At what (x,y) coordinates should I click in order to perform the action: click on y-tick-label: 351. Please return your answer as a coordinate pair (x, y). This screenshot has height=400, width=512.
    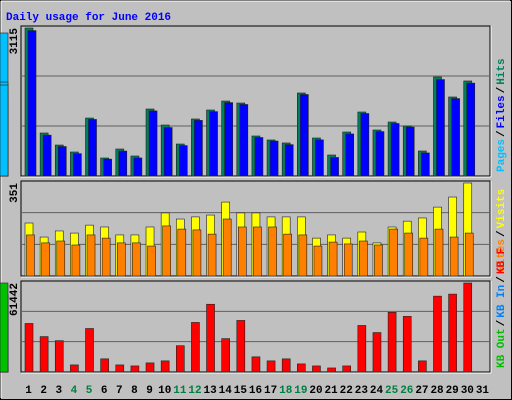
    Looking at the image, I should click on (15, 193).